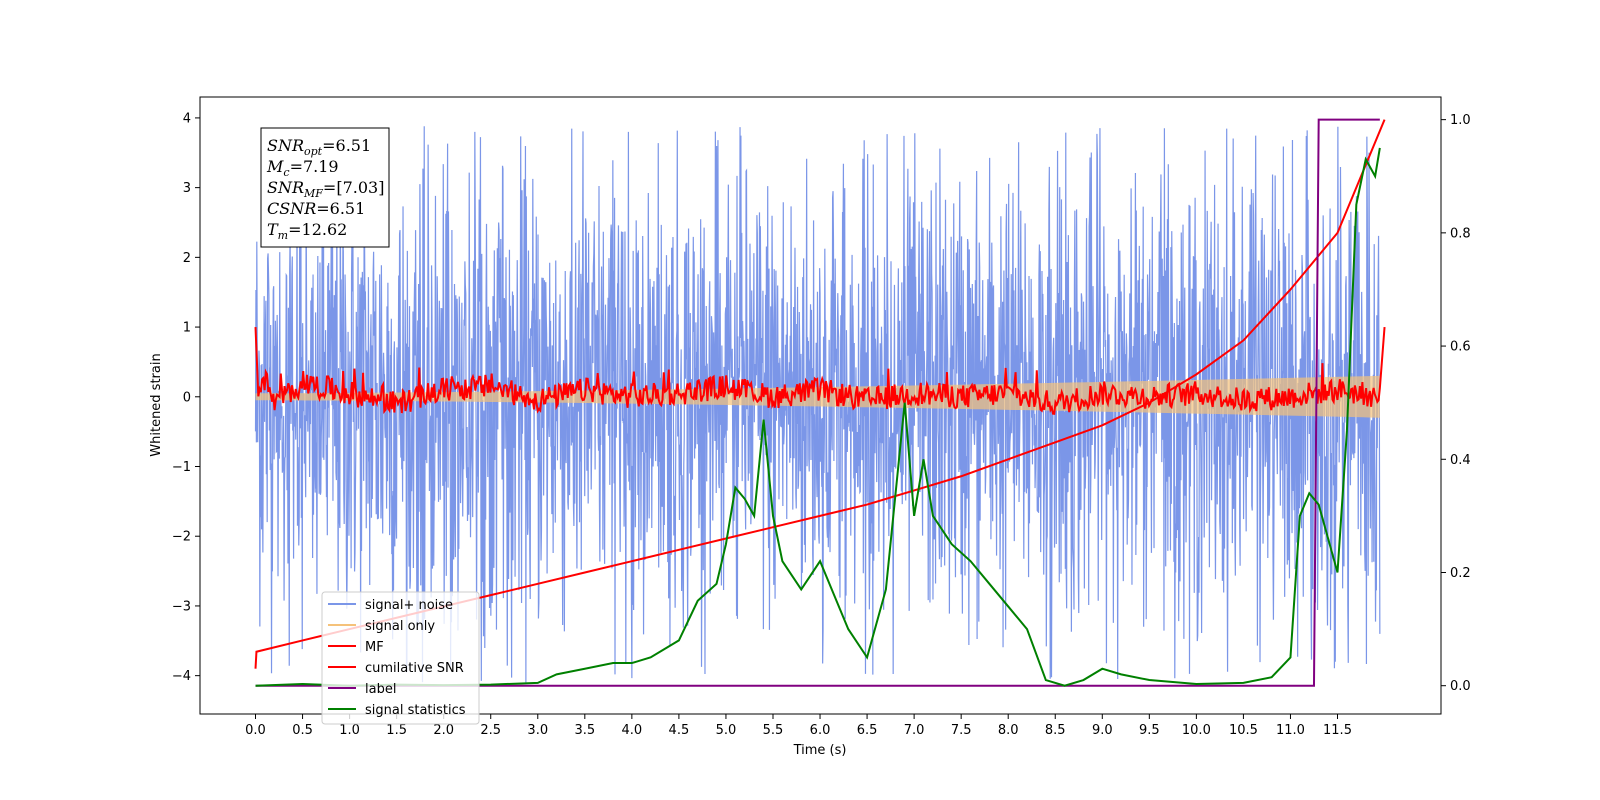 Image resolution: width=1600 pixels, height=800 pixels. Describe the element at coordinates (867, 730) in the screenshot. I see `x-tick-label: 6.5` at that location.